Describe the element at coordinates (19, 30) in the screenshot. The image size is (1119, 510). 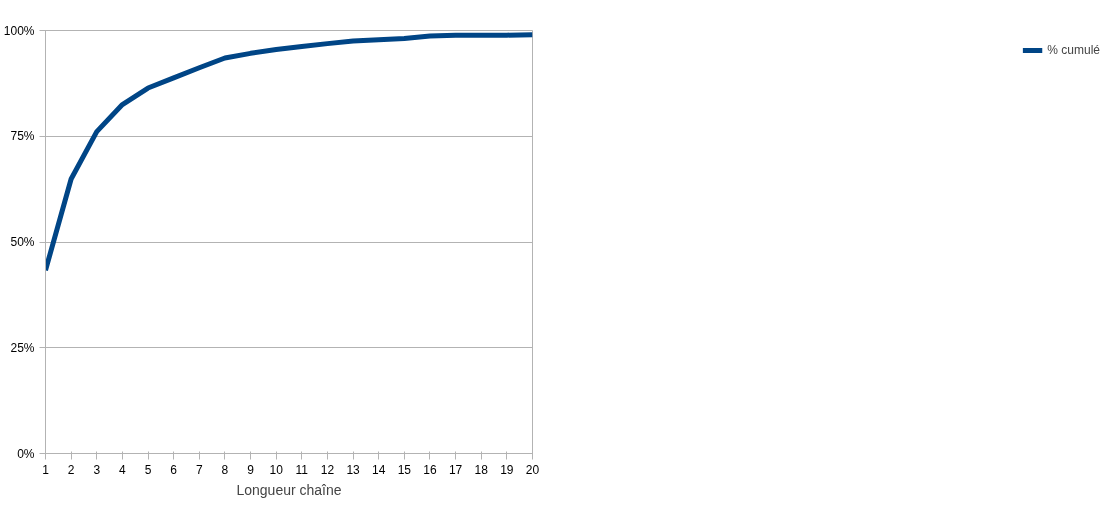
I see `y-tick-label: 100%` at that location.